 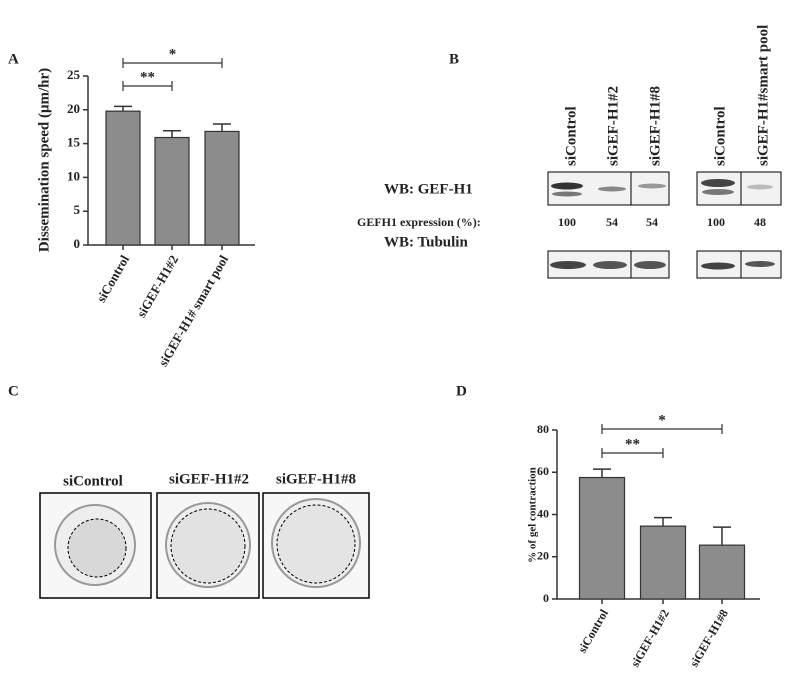 What do you see at coordinates (13, 59) in the screenshot?
I see `panel-label: A` at bounding box center [13, 59].